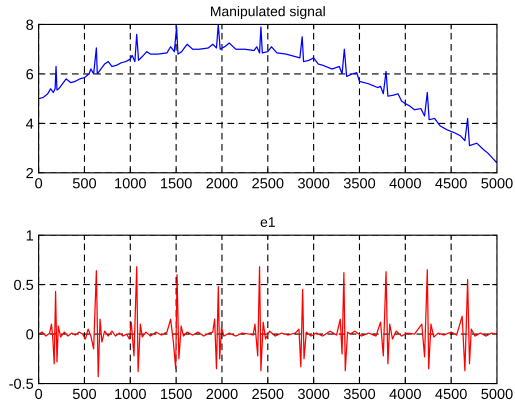  I want to click on y-tick-label: 0, so click(30, 334).